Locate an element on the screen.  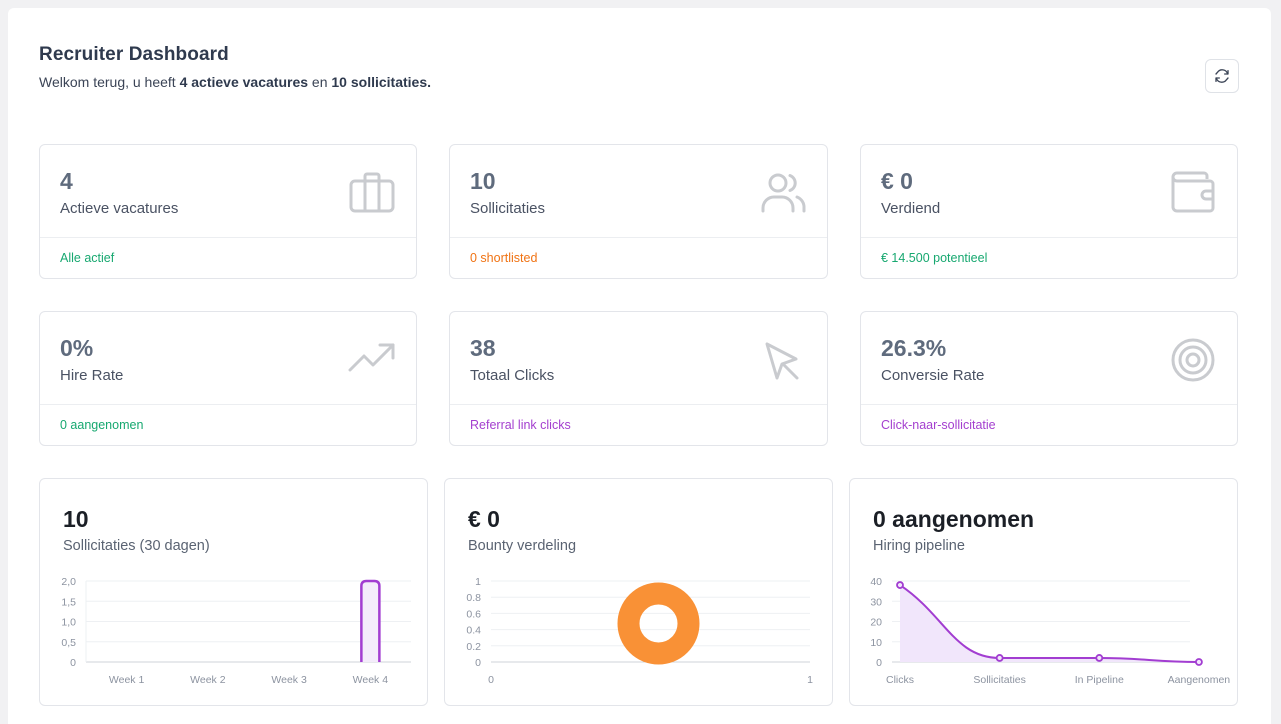
welcome-connector: en is located at coordinates (320, 82).